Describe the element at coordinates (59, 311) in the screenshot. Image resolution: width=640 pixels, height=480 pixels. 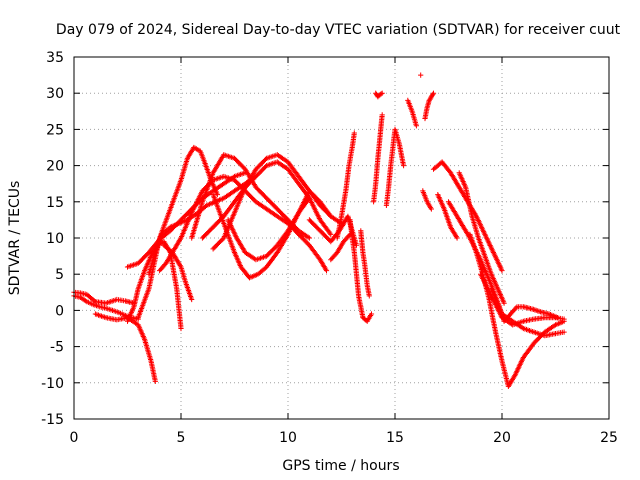
I see `y-tick-label: 0` at that location.